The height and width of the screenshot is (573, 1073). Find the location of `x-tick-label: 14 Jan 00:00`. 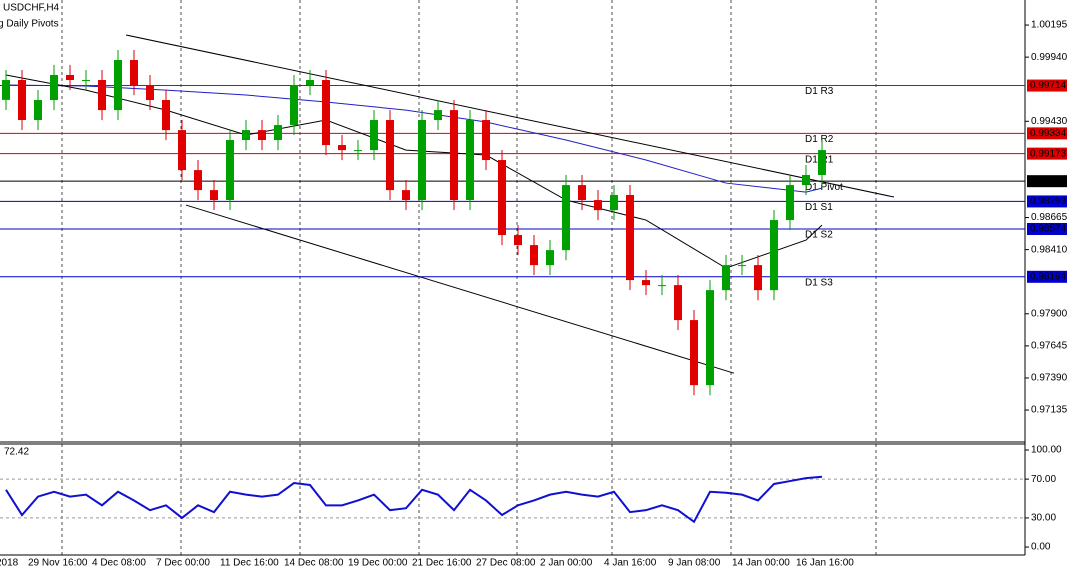

x-tick-label: 14 Jan 00:00 is located at coordinates (761, 563).